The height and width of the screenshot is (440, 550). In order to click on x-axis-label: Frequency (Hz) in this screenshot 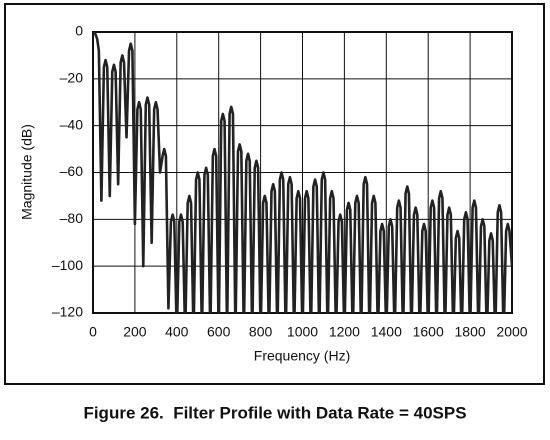, I will do `click(302, 356)`.